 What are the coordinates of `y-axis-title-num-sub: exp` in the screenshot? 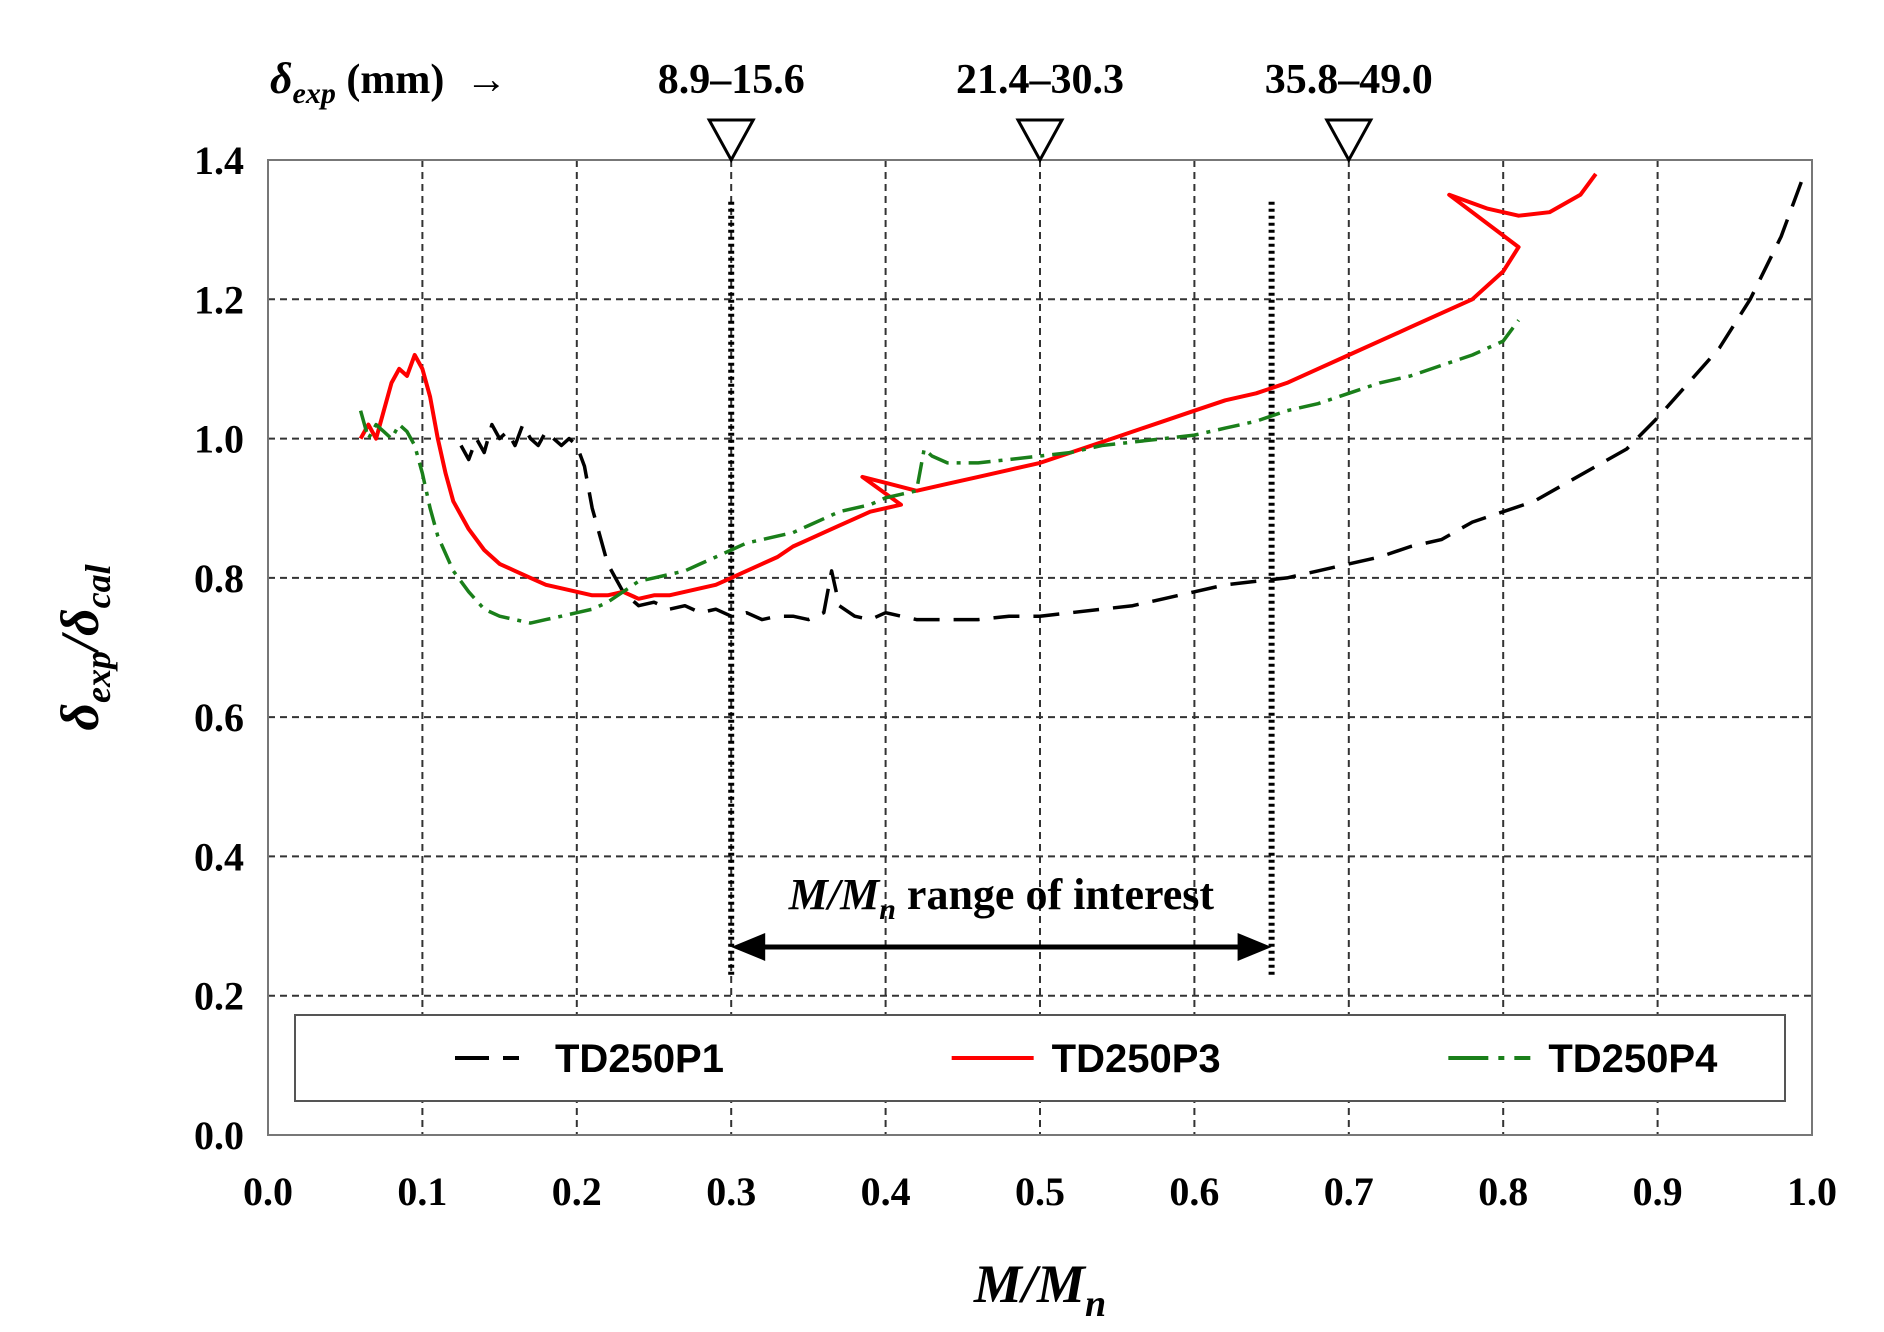 It's located at (98, 677).